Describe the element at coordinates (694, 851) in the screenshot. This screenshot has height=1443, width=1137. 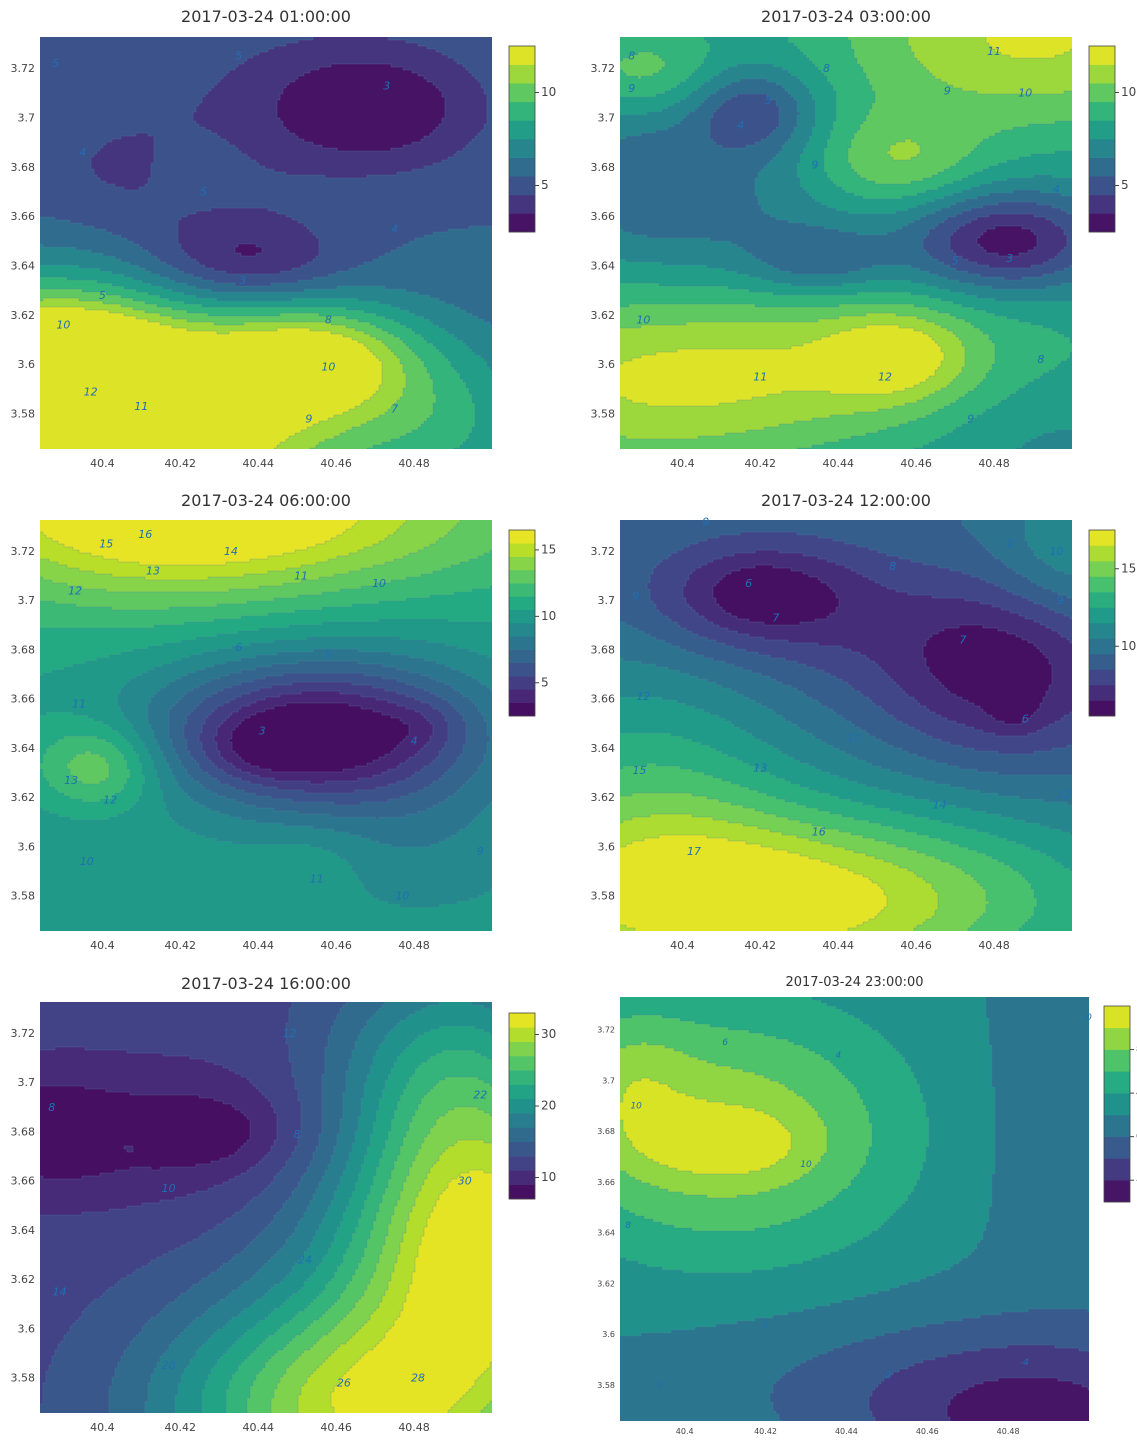
I see `contour-label: 17` at that location.